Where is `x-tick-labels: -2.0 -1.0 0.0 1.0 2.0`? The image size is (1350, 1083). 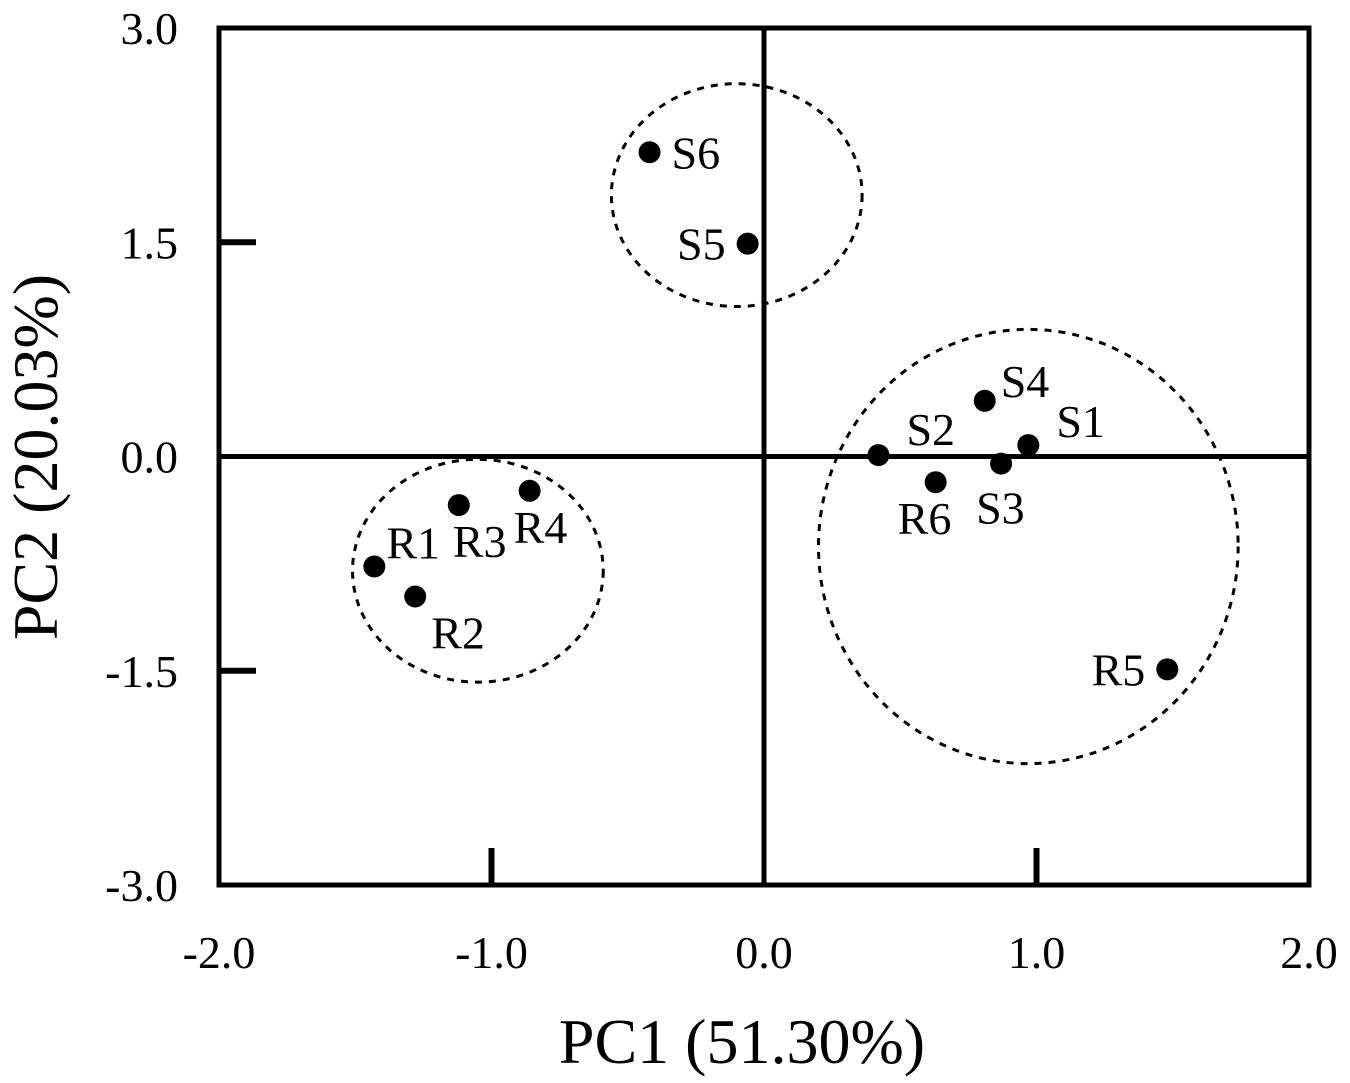 x-tick-labels: -2.0 -1.0 0.0 1.0 2.0 is located at coordinates (760, 952).